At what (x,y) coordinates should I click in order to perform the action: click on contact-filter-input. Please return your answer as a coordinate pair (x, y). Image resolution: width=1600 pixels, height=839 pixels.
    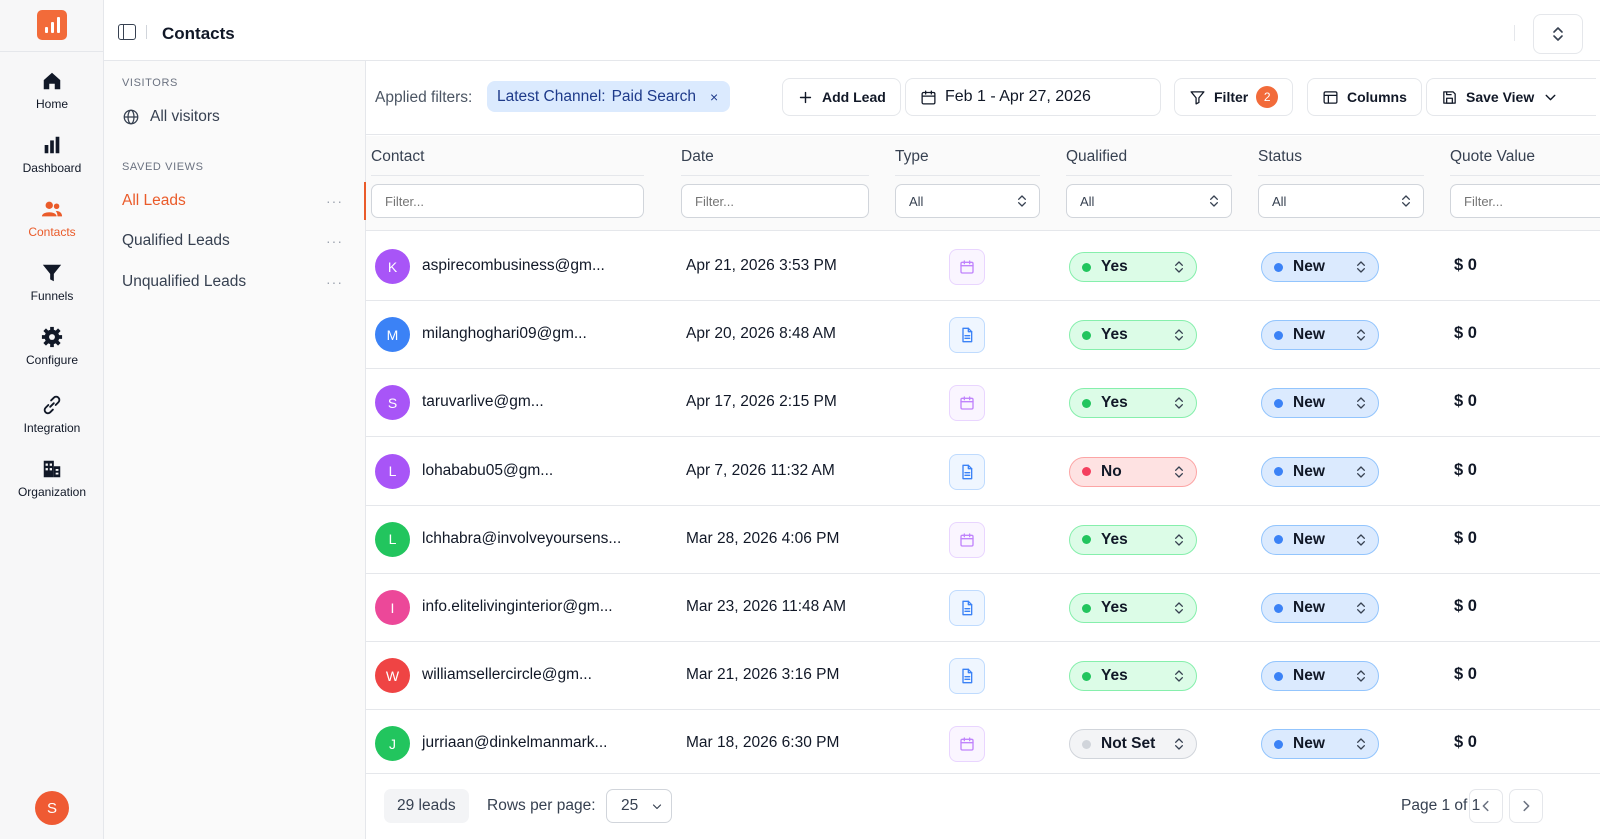
    Looking at the image, I should click on (507, 201).